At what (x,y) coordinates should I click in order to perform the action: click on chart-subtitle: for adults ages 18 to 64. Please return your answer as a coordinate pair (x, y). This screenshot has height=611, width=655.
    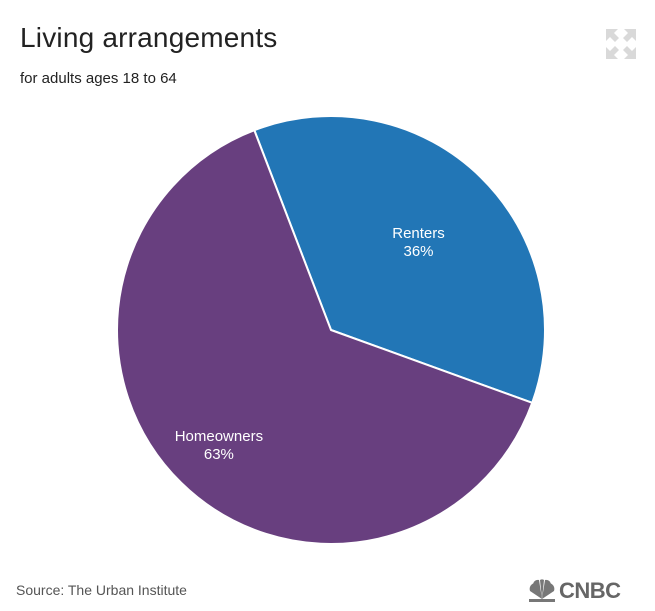
    Looking at the image, I should click on (98, 78).